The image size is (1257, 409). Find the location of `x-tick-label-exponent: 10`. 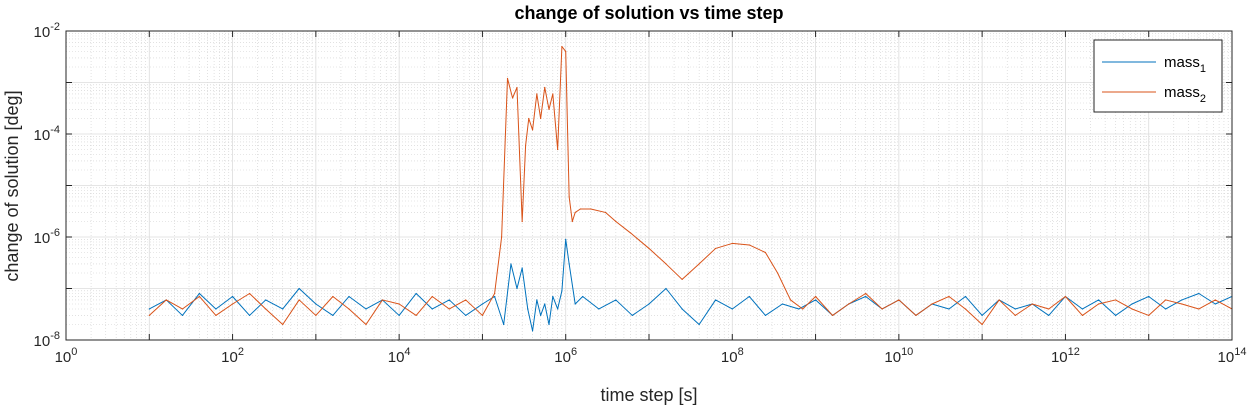

x-tick-label-exponent: 10 is located at coordinates (907, 352).